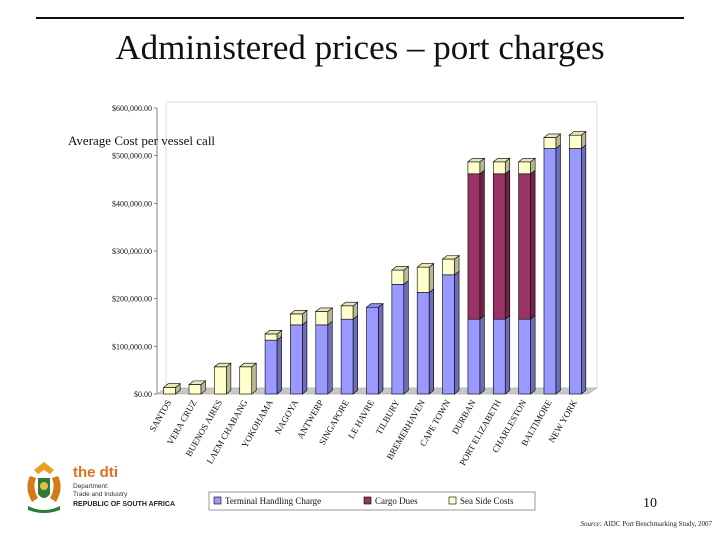 The image size is (720, 540). I want to click on page-title: Administered prices – port charges, so click(360, 47).